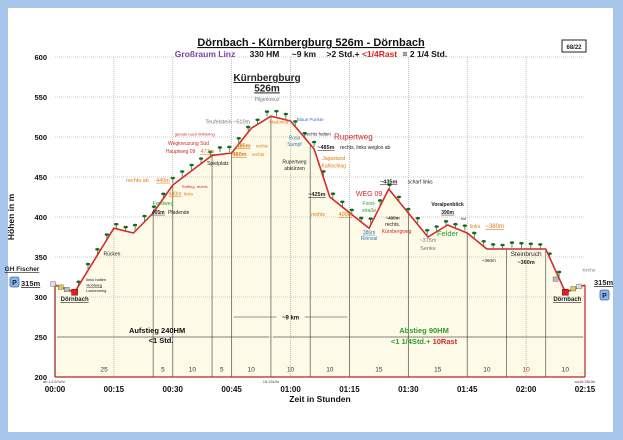 The height and width of the screenshot is (440, 623). What do you see at coordinates (188, 144) in the screenshot?
I see `profile-annotation: Wegkreuzung Süd` at bounding box center [188, 144].